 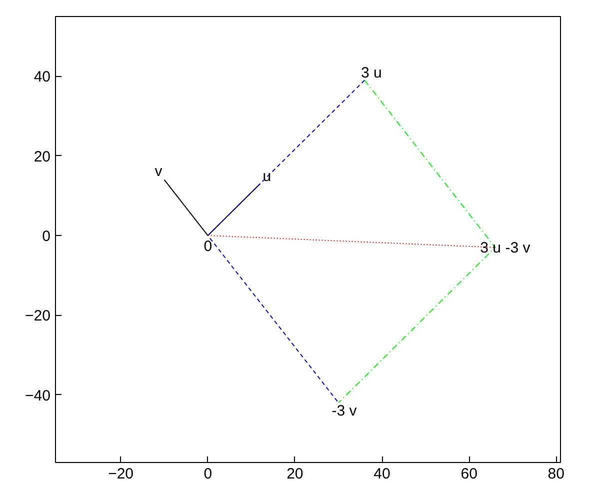 I want to click on y-tick-label: −20, so click(x=38, y=316).